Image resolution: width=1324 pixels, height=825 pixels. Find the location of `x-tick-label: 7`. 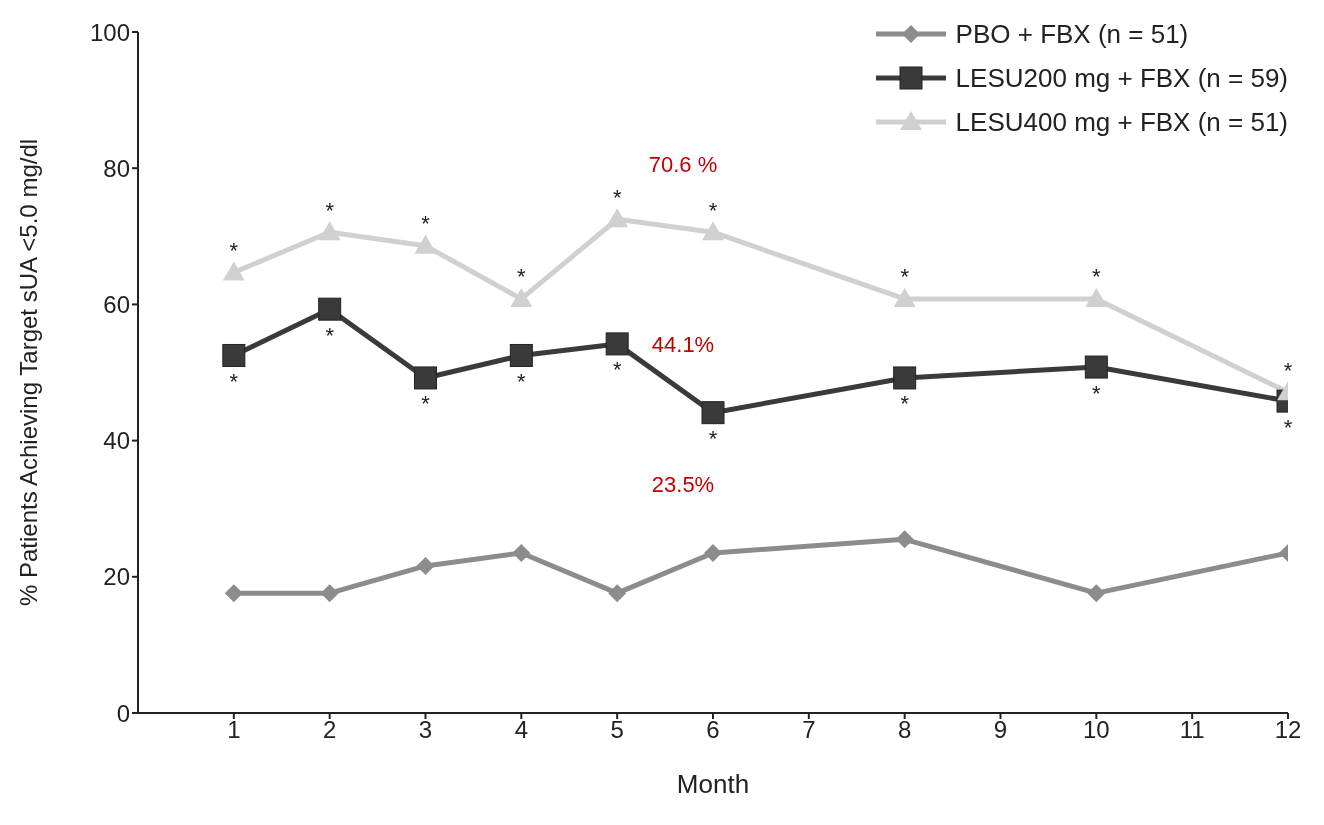

x-tick-label: 7 is located at coordinates (809, 730).